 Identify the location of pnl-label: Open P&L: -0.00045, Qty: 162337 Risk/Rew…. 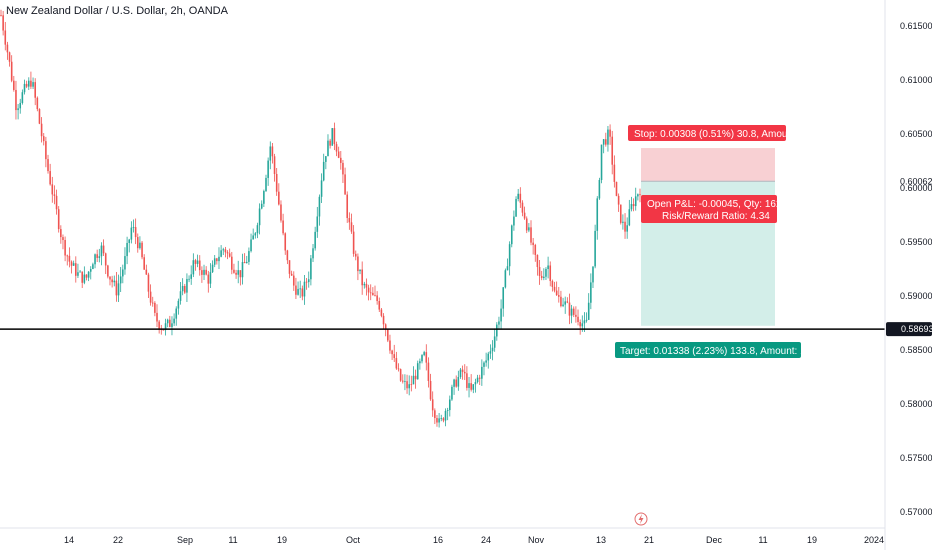
(720, 209).